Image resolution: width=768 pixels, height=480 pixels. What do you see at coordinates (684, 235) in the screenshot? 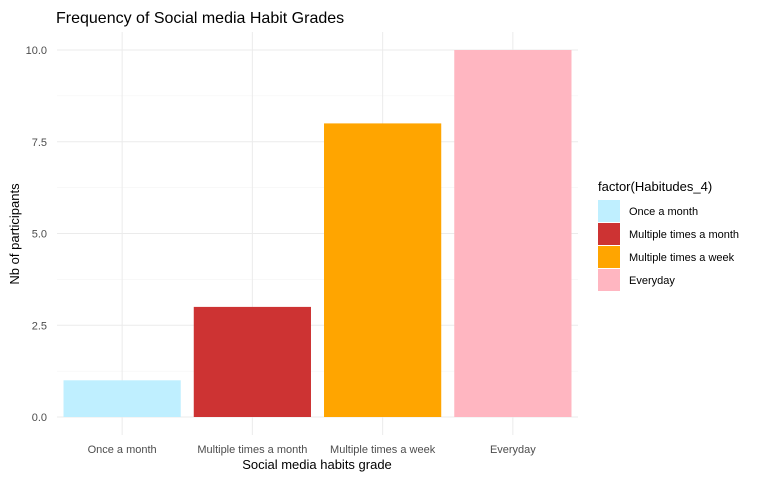
I see `legend-label: Multiple times a month` at bounding box center [684, 235].